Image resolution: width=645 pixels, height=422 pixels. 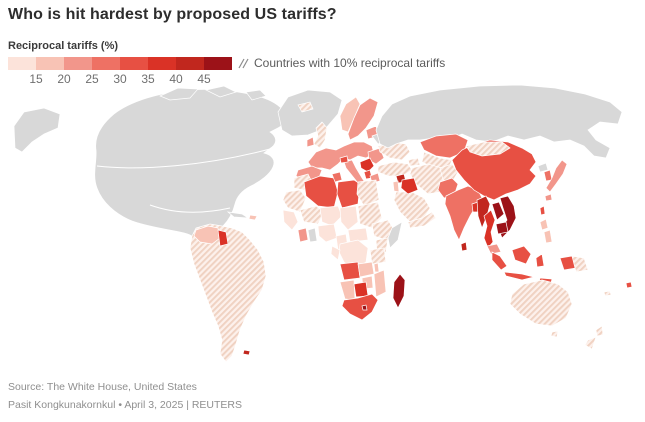 I want to click on country-philippines, so click(x=546, y=231).